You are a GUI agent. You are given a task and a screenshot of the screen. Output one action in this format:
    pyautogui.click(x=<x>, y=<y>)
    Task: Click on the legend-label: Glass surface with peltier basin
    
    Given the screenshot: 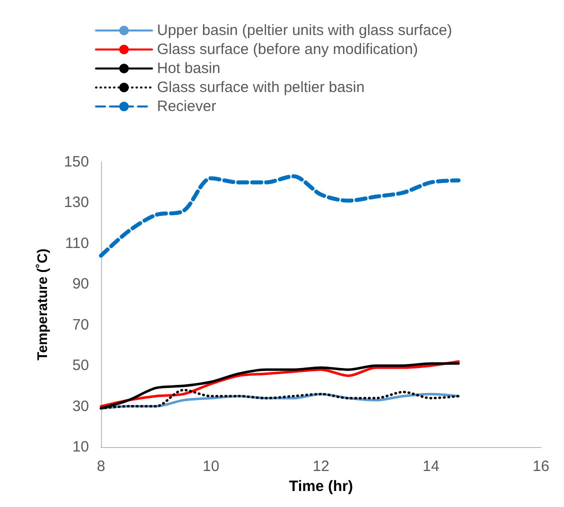 What is the action you would take?
    pyautogui.click(x=261, y=87)
    